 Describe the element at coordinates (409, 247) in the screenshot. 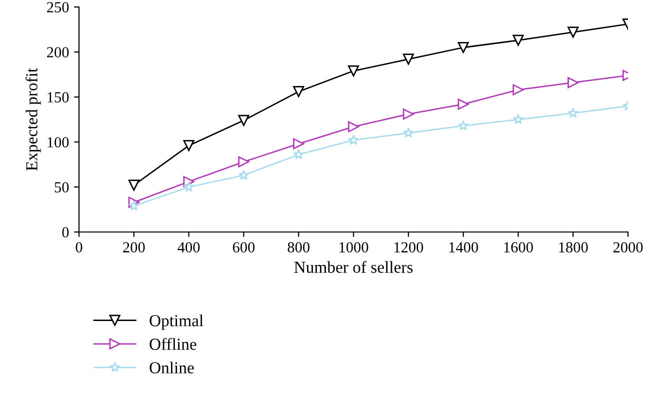

I see `x-tick-label: 1200` at that location.